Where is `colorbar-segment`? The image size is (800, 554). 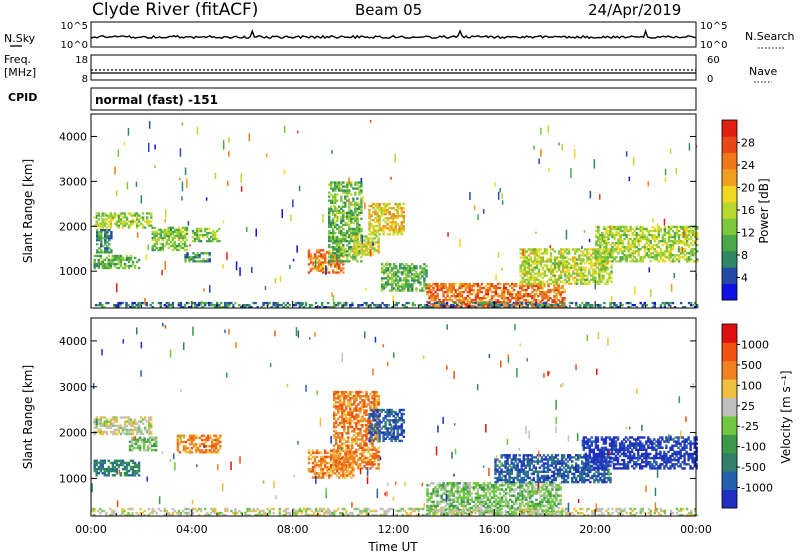
colorbar-segment is located at coordinates (729, 177).